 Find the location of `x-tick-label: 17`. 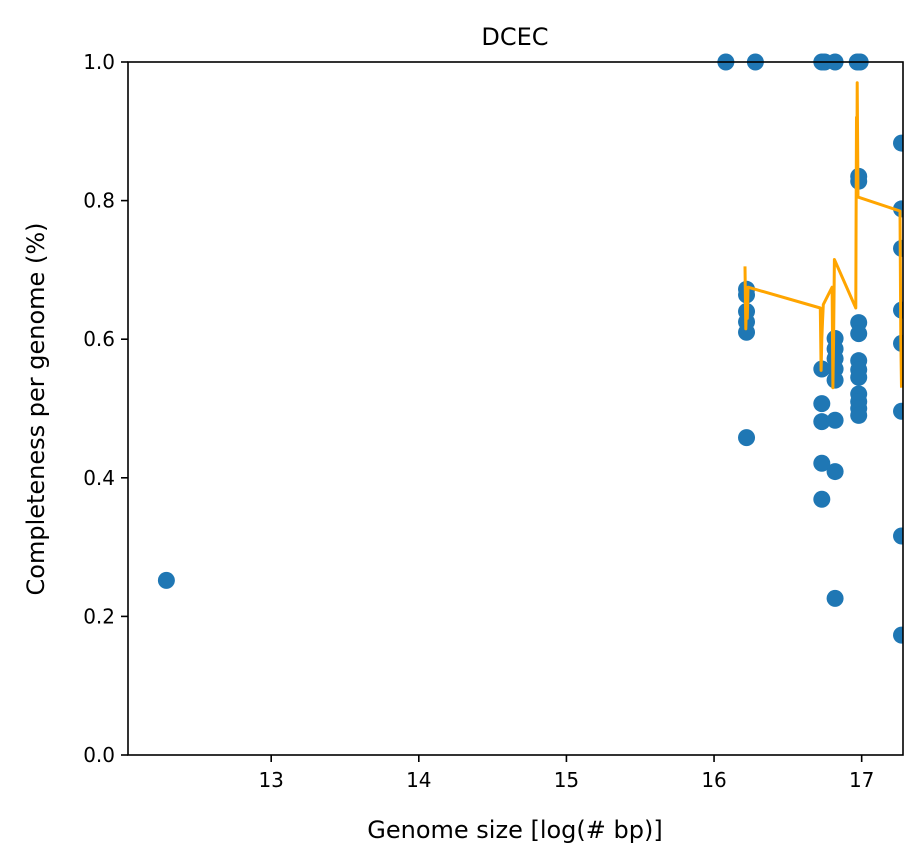

x-tick-label: 17 is located at coordinates (861, 780).